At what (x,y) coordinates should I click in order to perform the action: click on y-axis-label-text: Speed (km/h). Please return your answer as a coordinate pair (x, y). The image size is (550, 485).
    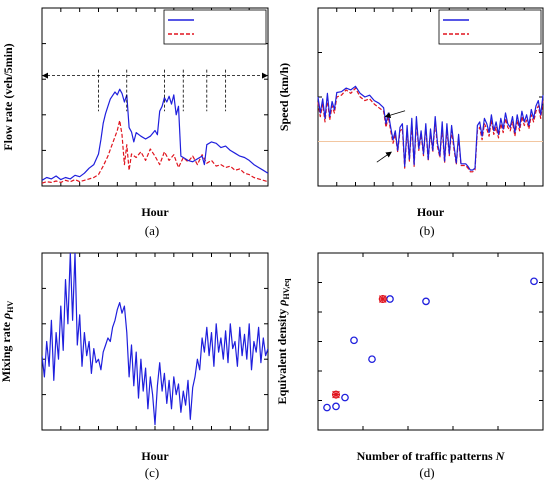
    Looking at the image, I should click on (284, 97).